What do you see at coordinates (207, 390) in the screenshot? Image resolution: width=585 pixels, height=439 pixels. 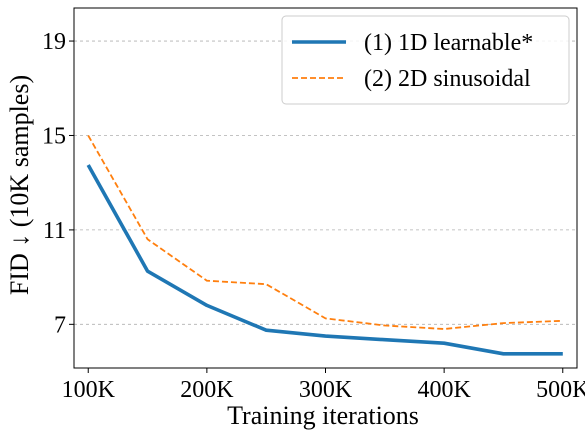 I see `x-tick-label: 200K` at bounding box center [207, 390].